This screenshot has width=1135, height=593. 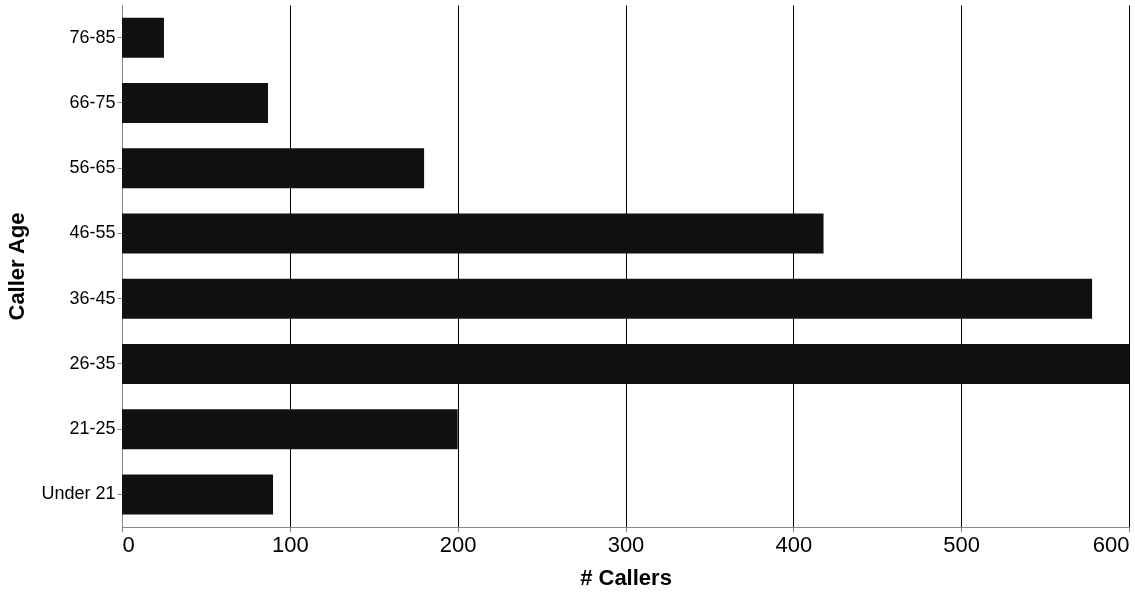 What do you see at coordinates (962, 544) in the screenshot?
I see `x-tick-label: 500` at bounding box center [962, 544].